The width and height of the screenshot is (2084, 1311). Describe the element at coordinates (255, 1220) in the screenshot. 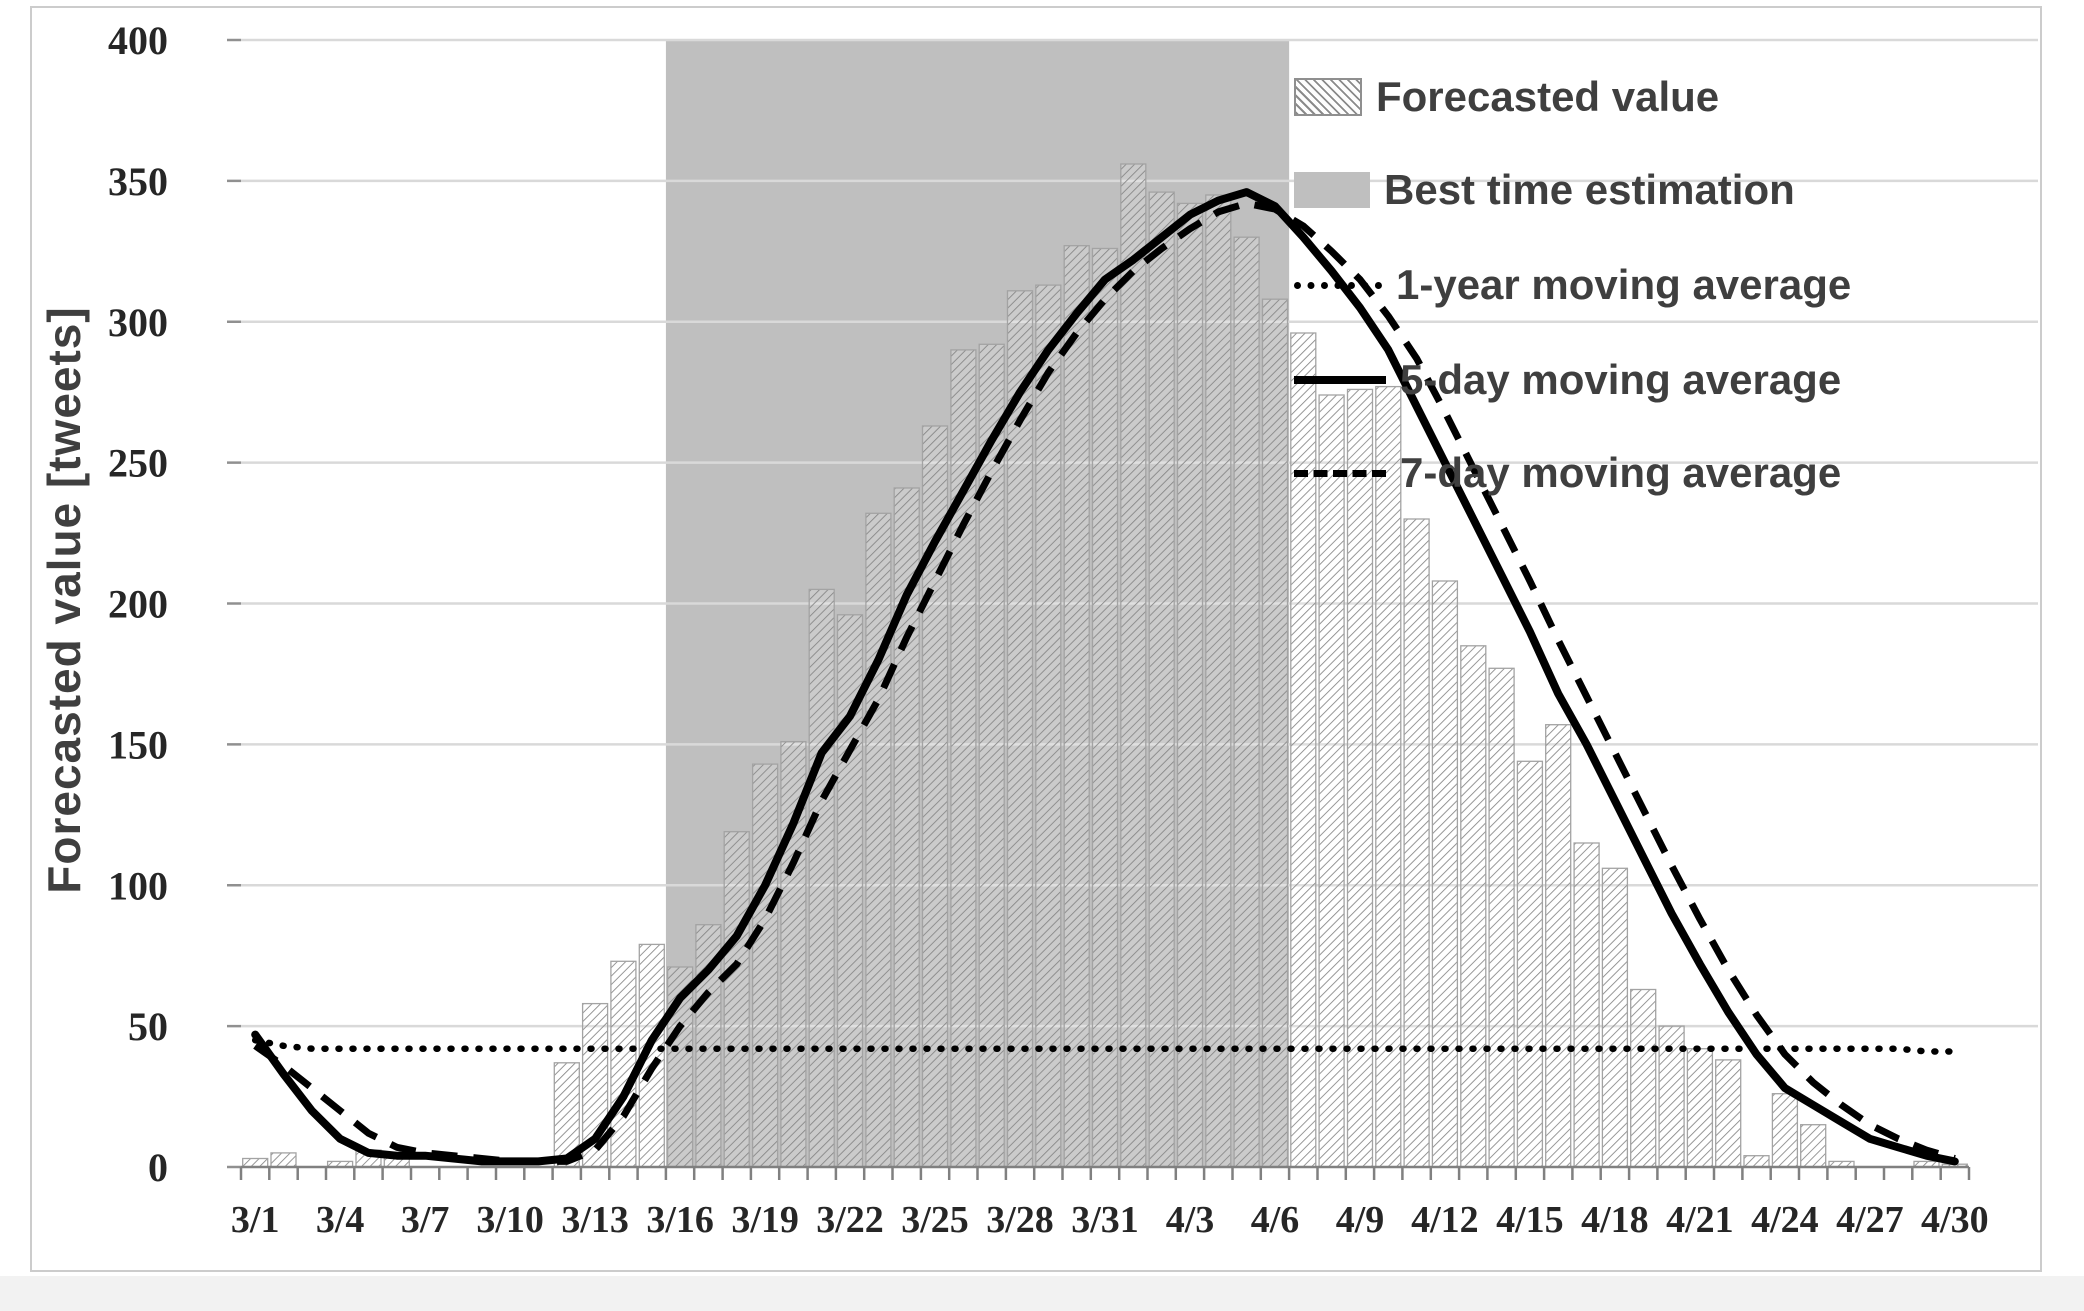

I see `svg-text: 3/1` at that location.